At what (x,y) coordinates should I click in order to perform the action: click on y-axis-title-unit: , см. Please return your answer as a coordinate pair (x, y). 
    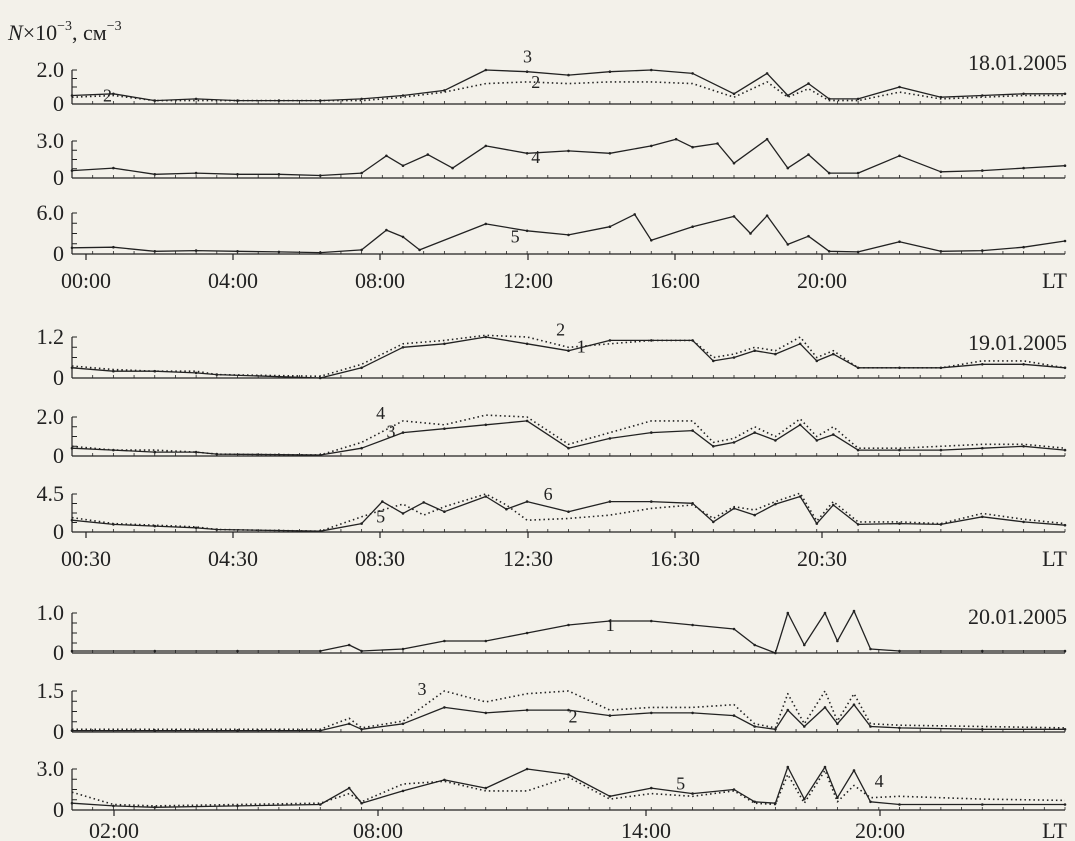
    Looking at the image, I should click on (89, 32).